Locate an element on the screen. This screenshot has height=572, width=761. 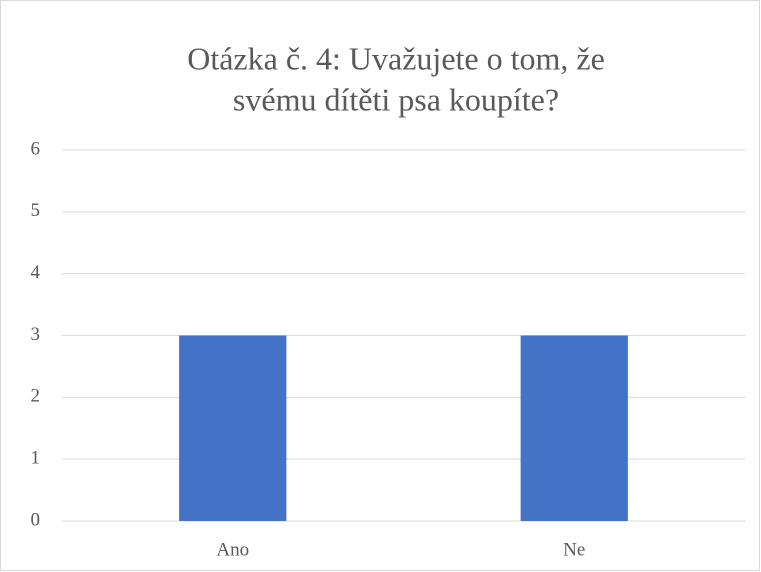
x-tick-label: Ano is located at coordinates (232, 549).